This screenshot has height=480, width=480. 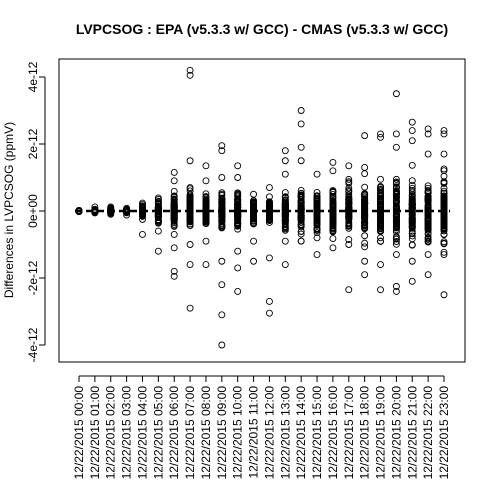 What do you see at coordinates (254, 432) in the screenshot?
I see `x-tick-label: 12/22/2015 11:00` at bounding box center [254, 432].